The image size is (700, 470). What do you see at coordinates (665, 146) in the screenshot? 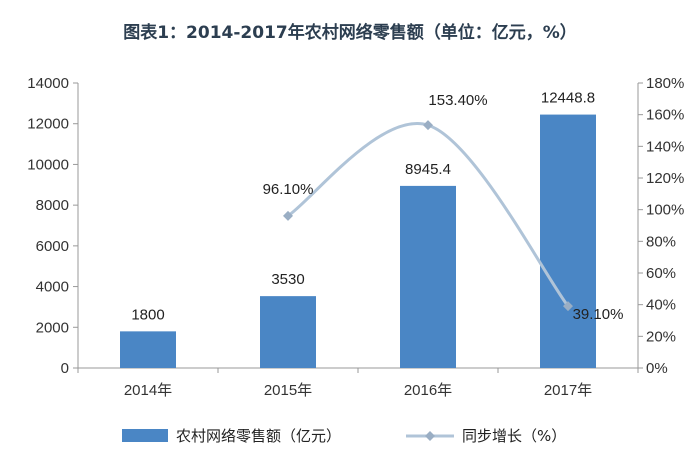
I see `y2-tick-label: 140%` at bounding box center [665, 146].